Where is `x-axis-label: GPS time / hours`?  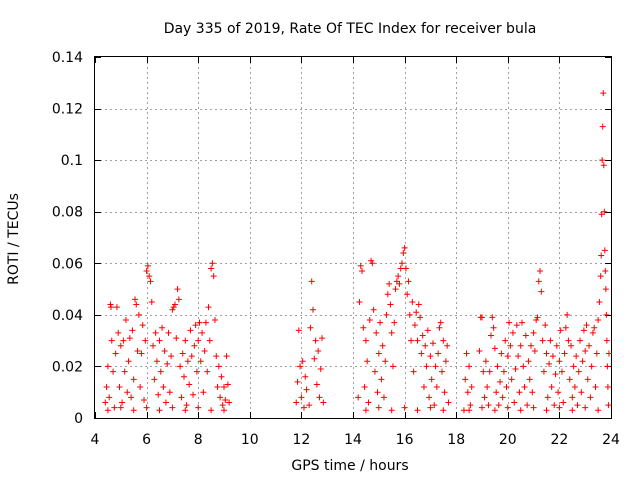 x-axis-label: GPS time / hours is located at coordinates (349, 466).